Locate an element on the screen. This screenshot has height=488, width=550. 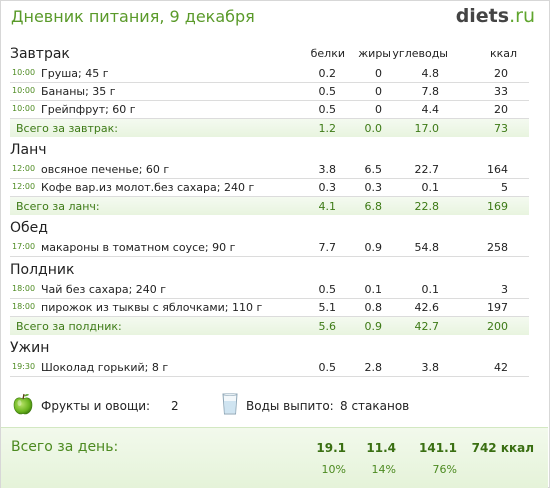
item-carbs: 42.6 is located at coordinates (427, 307).